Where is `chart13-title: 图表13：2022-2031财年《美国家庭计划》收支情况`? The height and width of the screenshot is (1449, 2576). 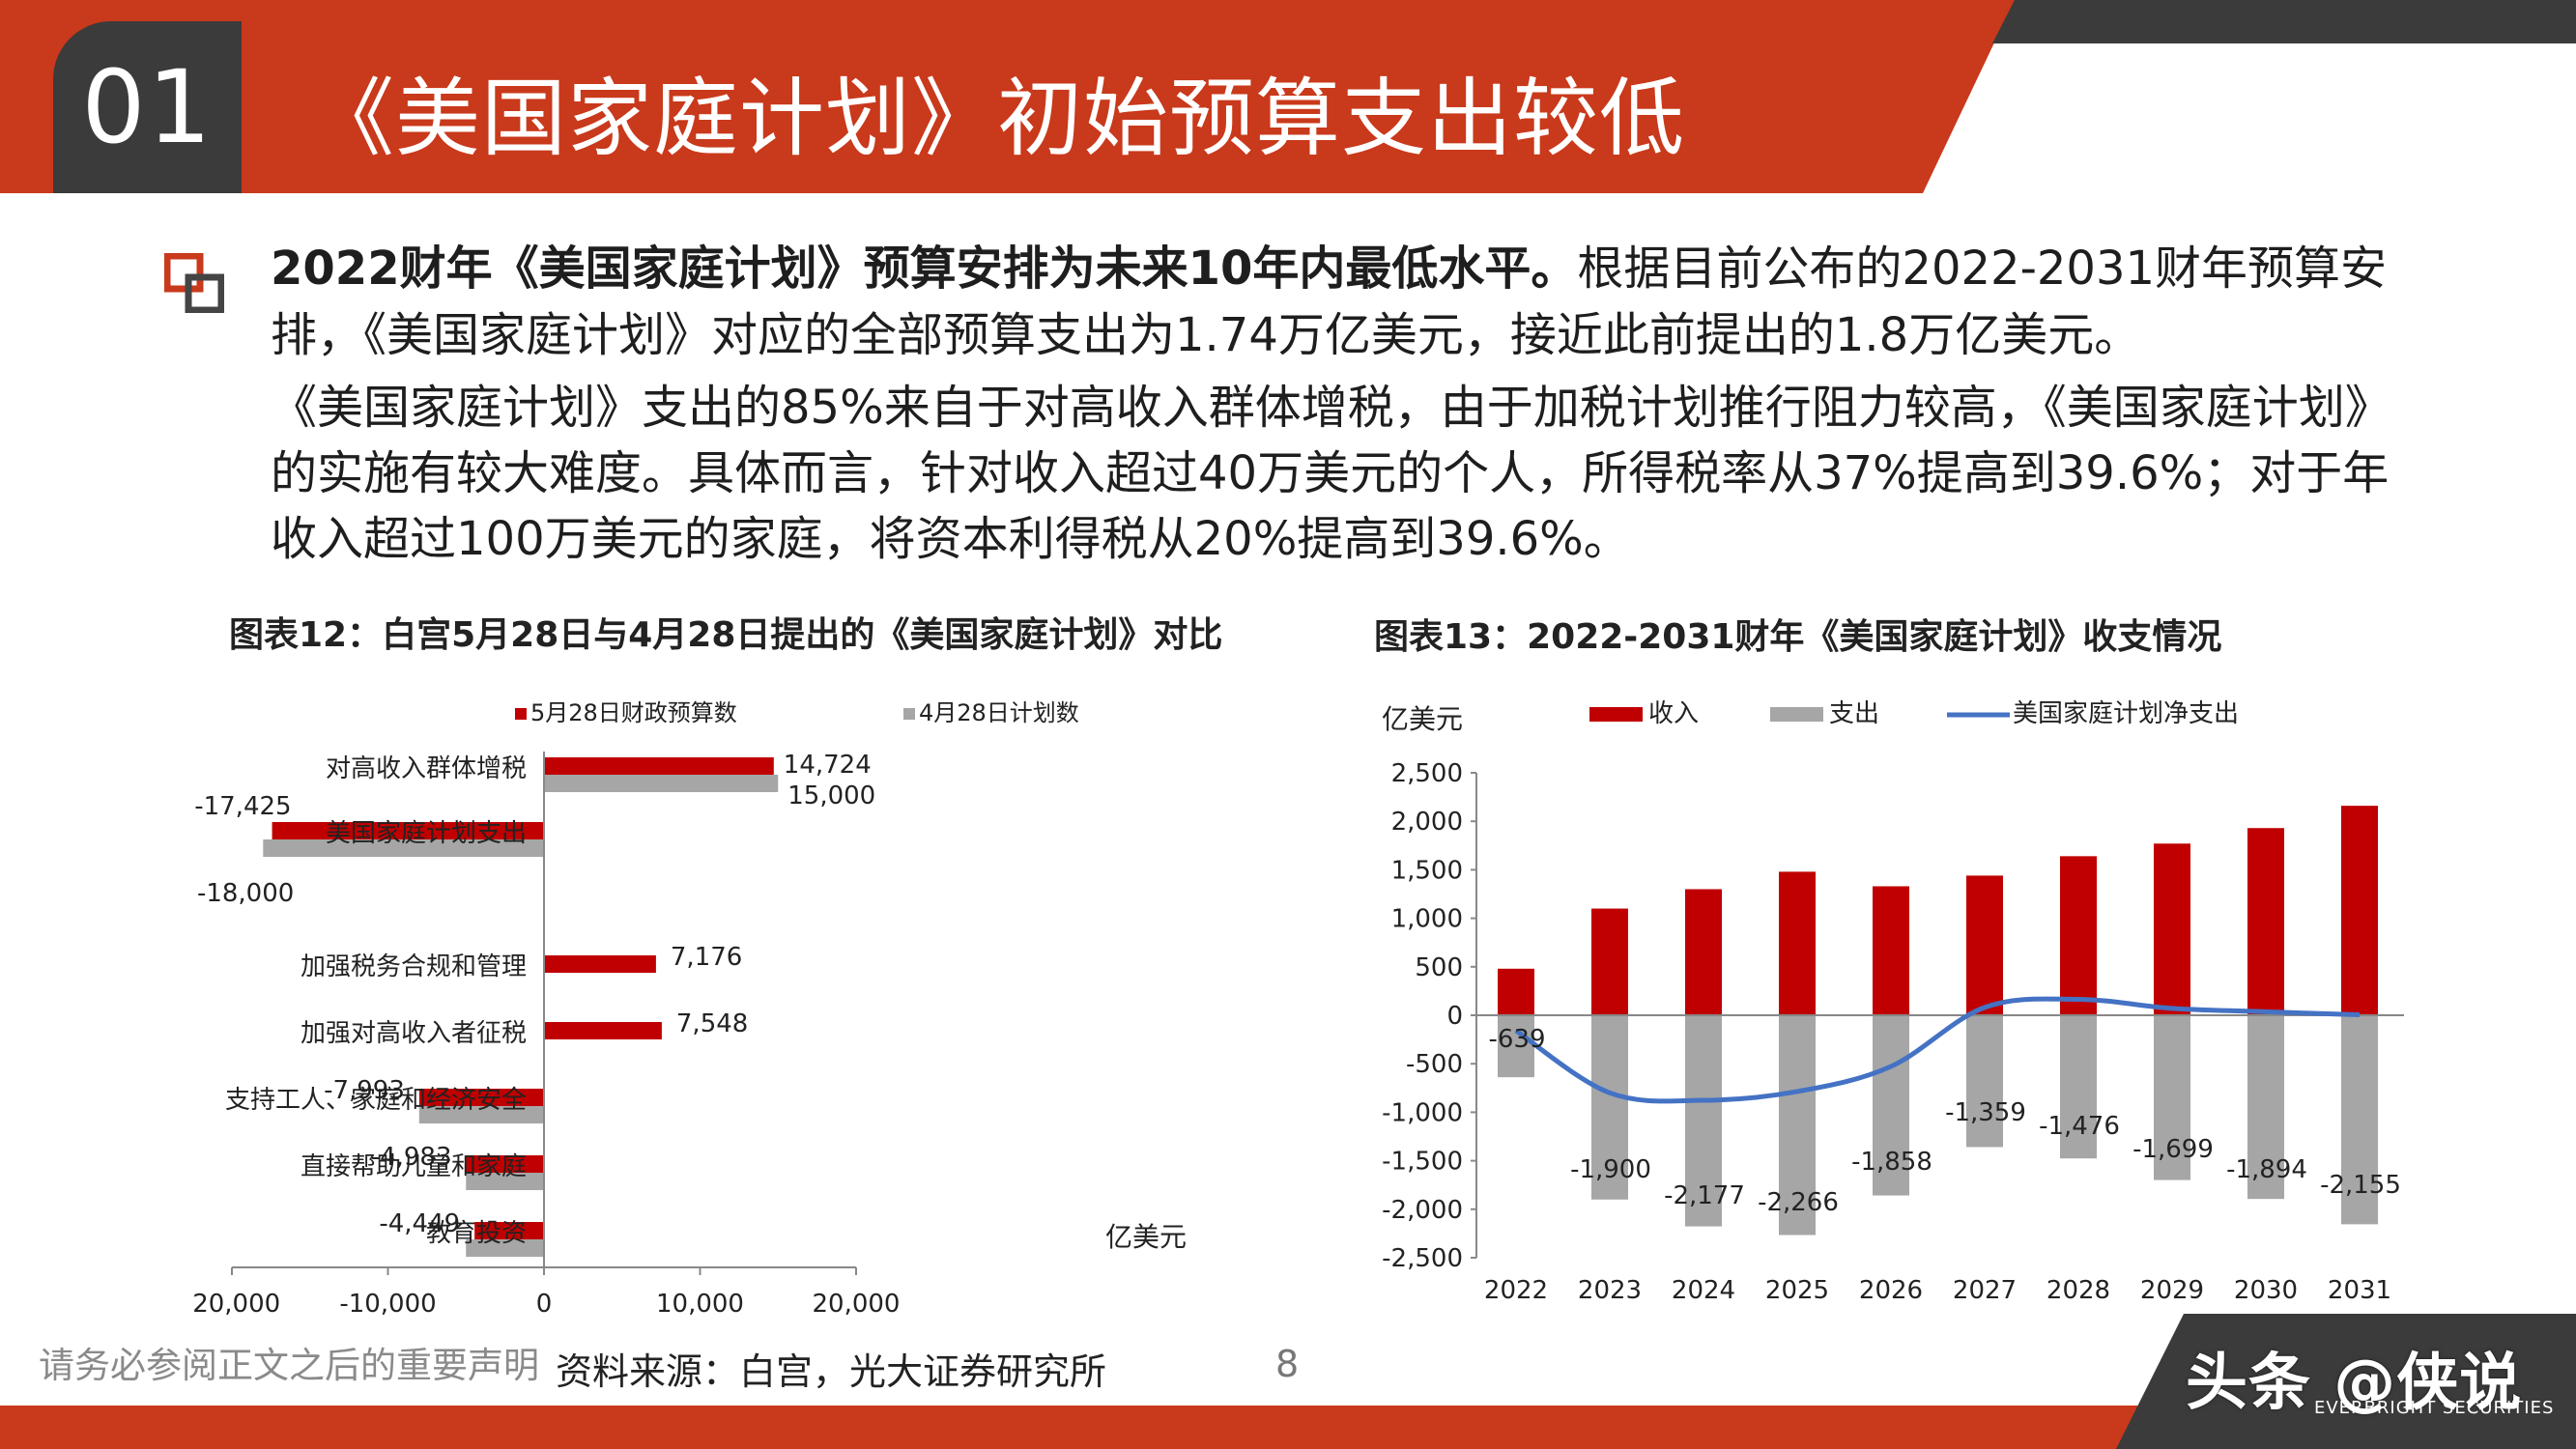
chart13-title: 图表13：2022-2031财年《美国家庭计划》收支情况 is located at coordinates (1798, 637).